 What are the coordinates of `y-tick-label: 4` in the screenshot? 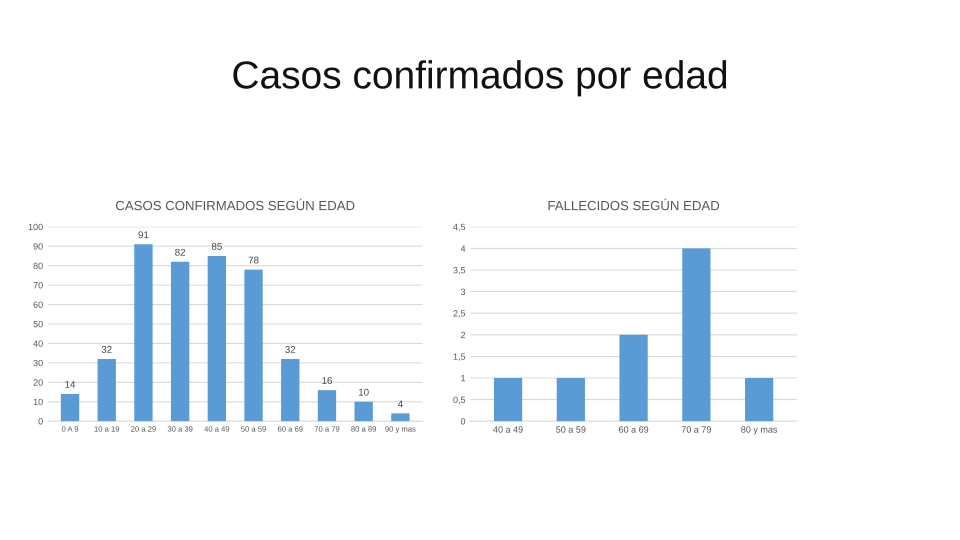 It's located at (463, 248).